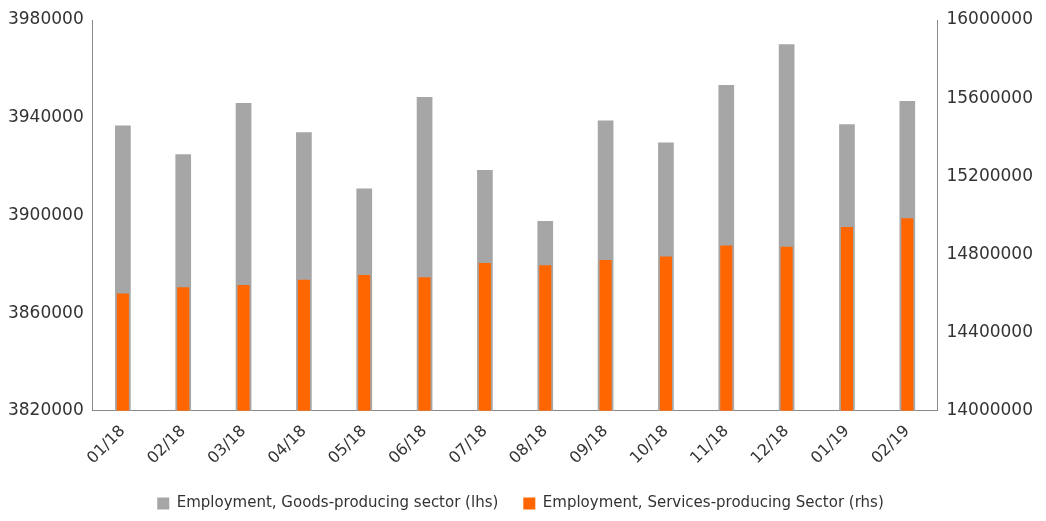 Image resolution: width=1046 pixels, height=521 pixels. What do you see at coordinates (45, 409) in the screenshot?
I see `y-tick-label: 3820000` at bounding box center [45, 409].